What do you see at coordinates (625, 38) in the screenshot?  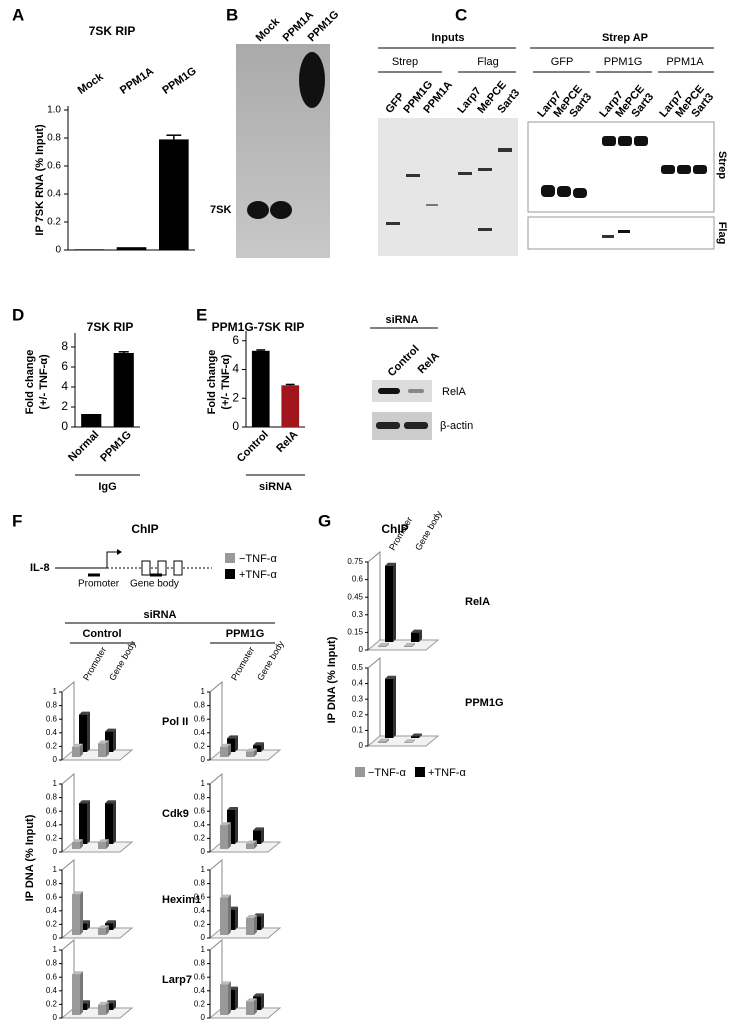 I see `header: Strep AP` at bounding box center [625, 38].